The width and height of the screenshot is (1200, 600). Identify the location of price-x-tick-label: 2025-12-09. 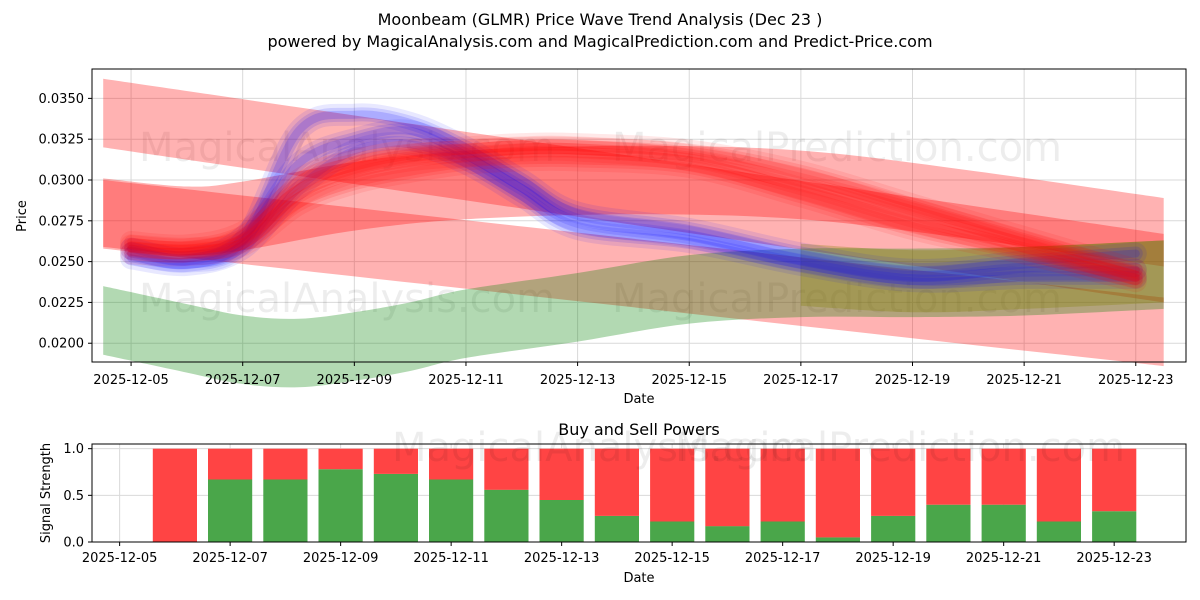
(355, 380).